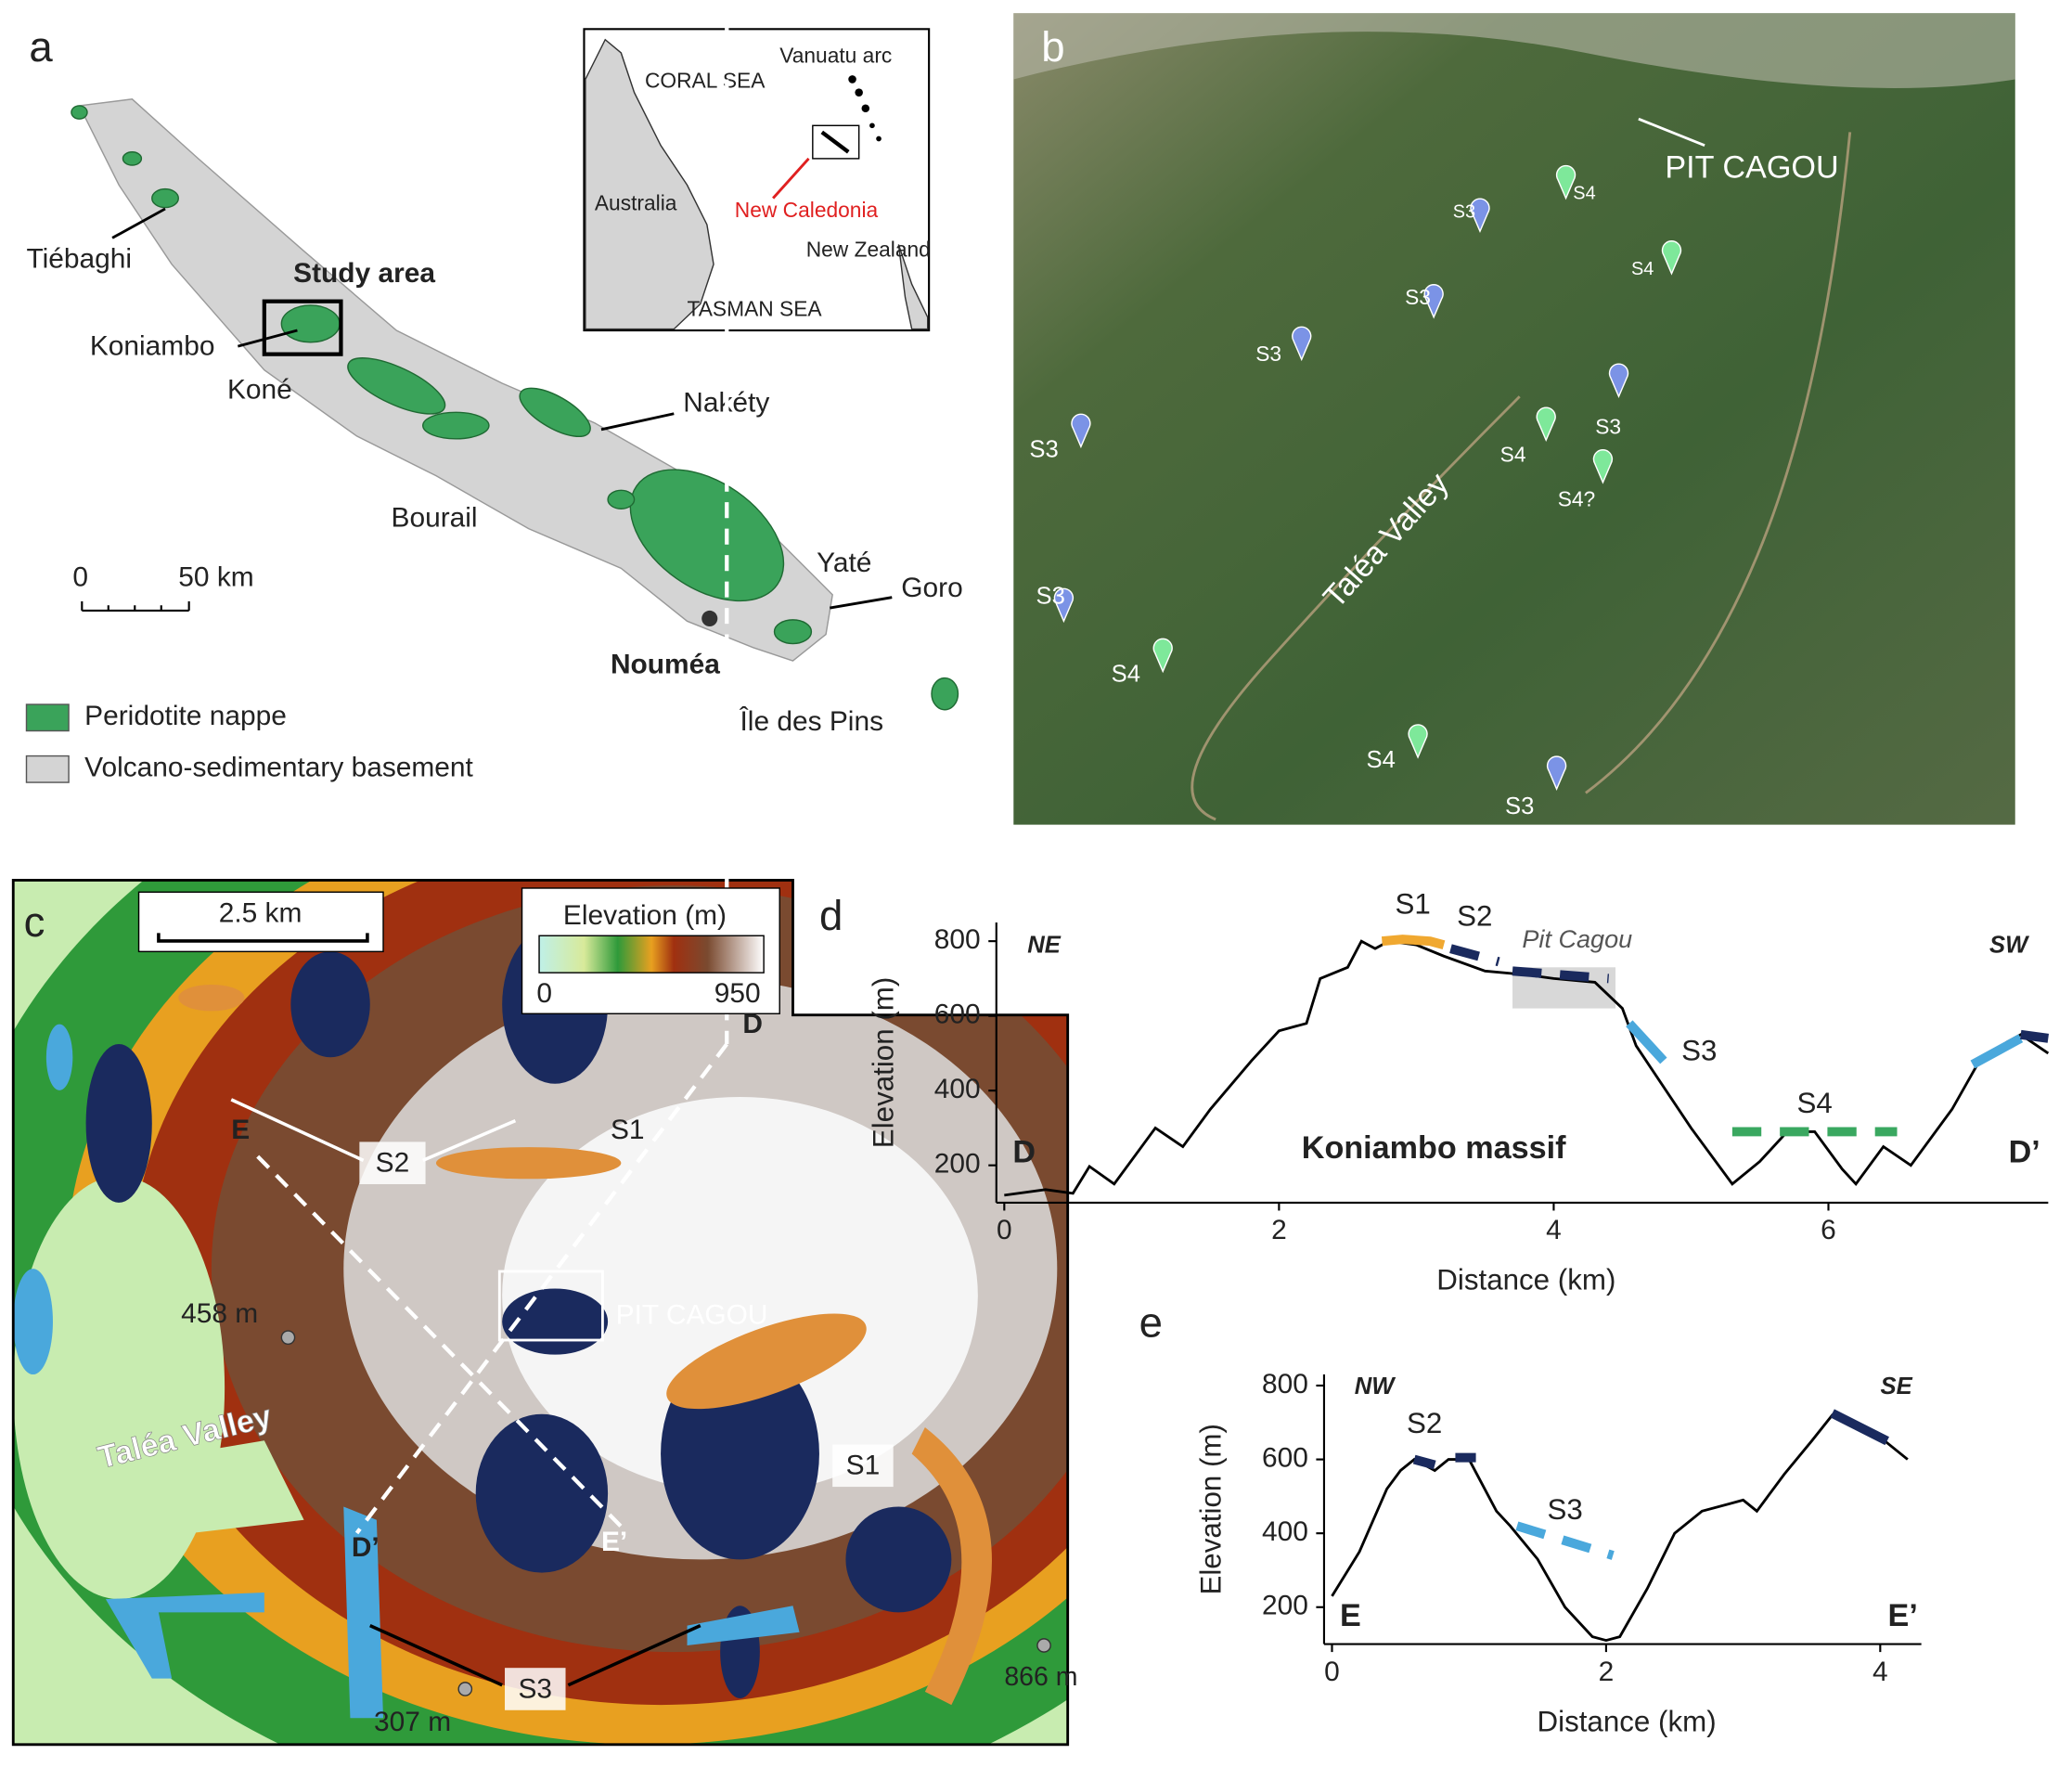  What do you see at coordinates (1413, 904) in the screenshot?
I see `segment-label: S1` at bounding box center [1413, 904].